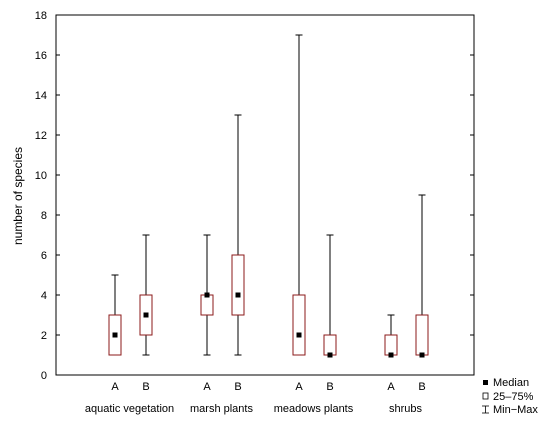  What do you see at coordinates (18, 196) in the screenshot?
I see `y-axis-label: number of species` at bounding box center [18, 196].